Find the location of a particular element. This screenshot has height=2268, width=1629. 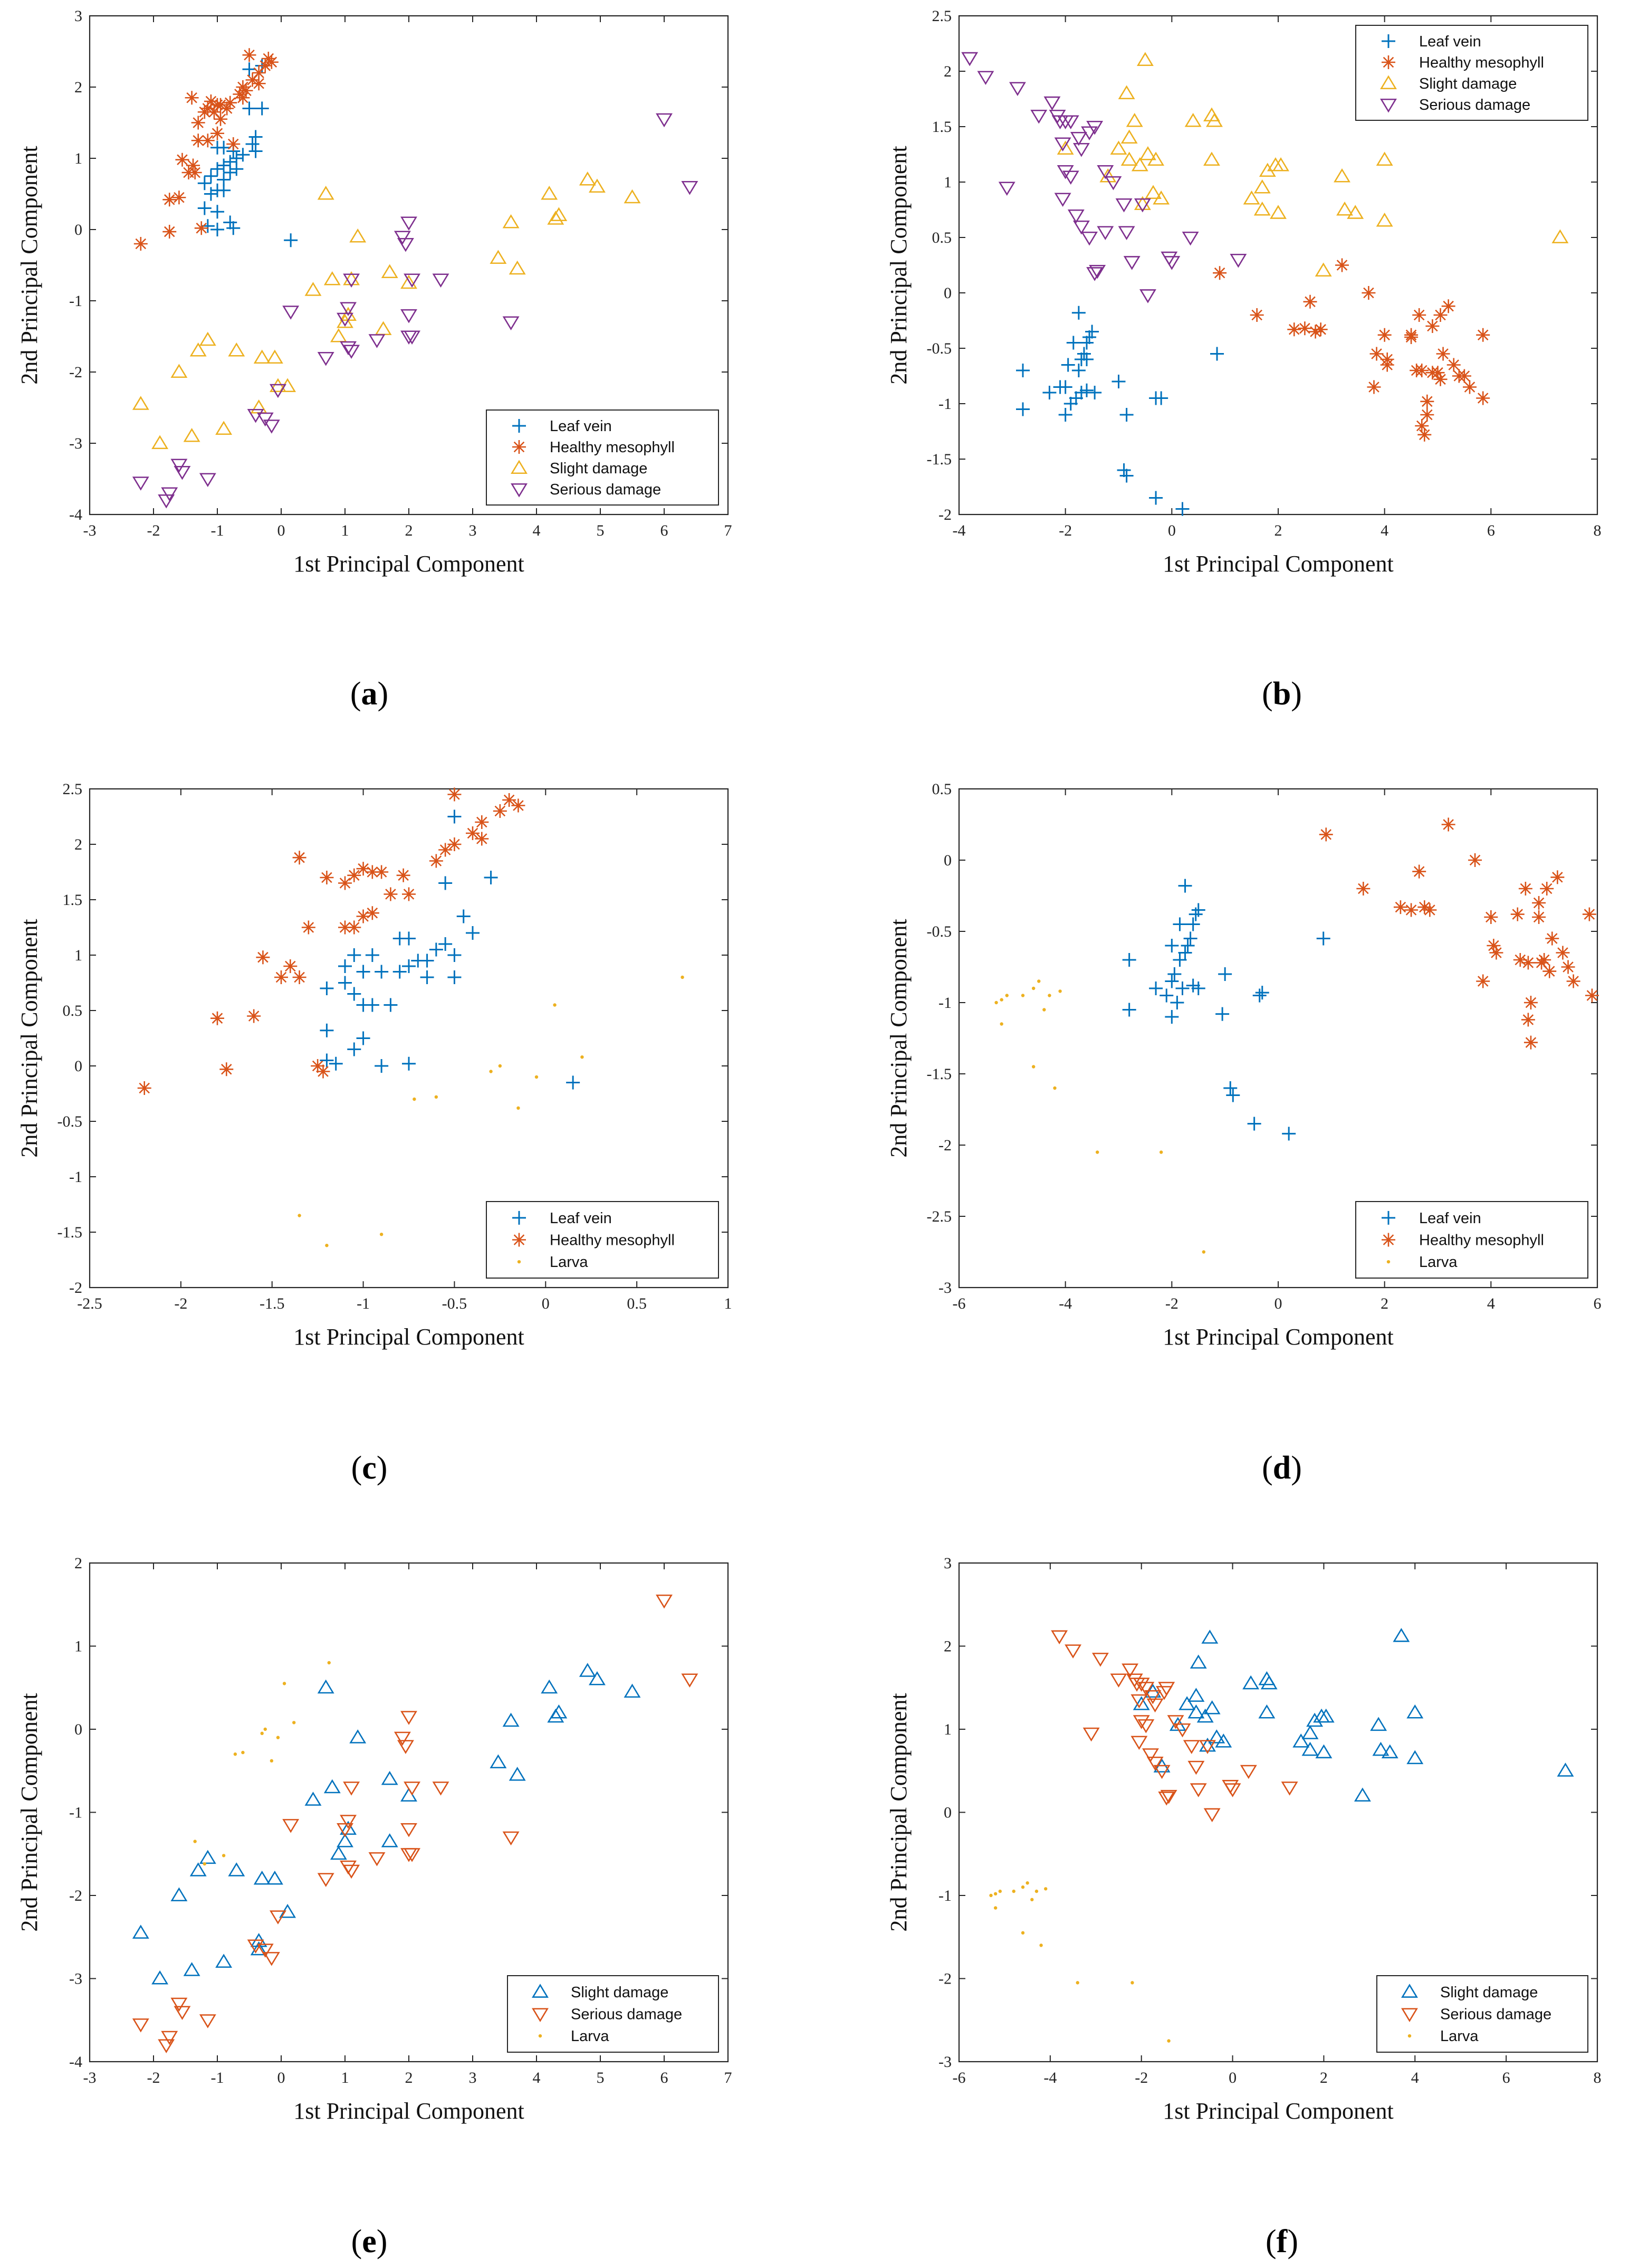

x-tick-label: -6 is located at coordinates (959, 1303).